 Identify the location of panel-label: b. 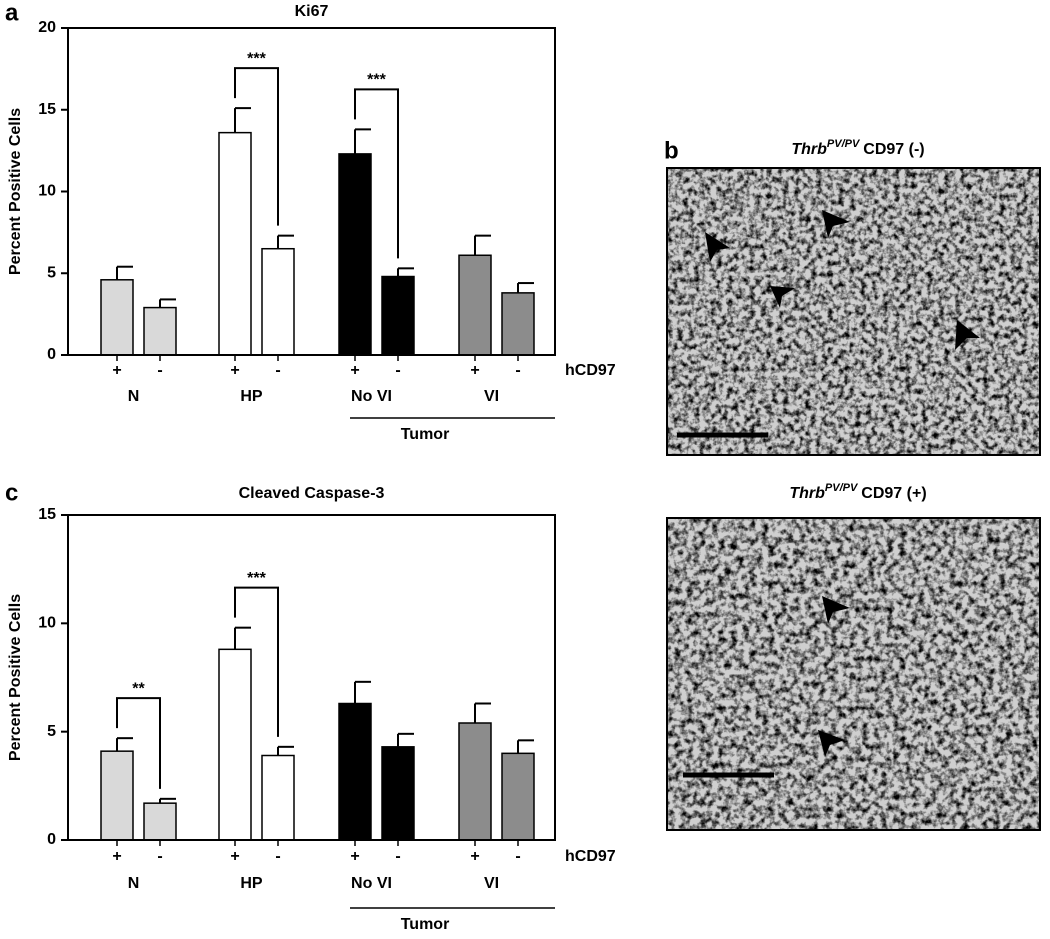
(671, 150).